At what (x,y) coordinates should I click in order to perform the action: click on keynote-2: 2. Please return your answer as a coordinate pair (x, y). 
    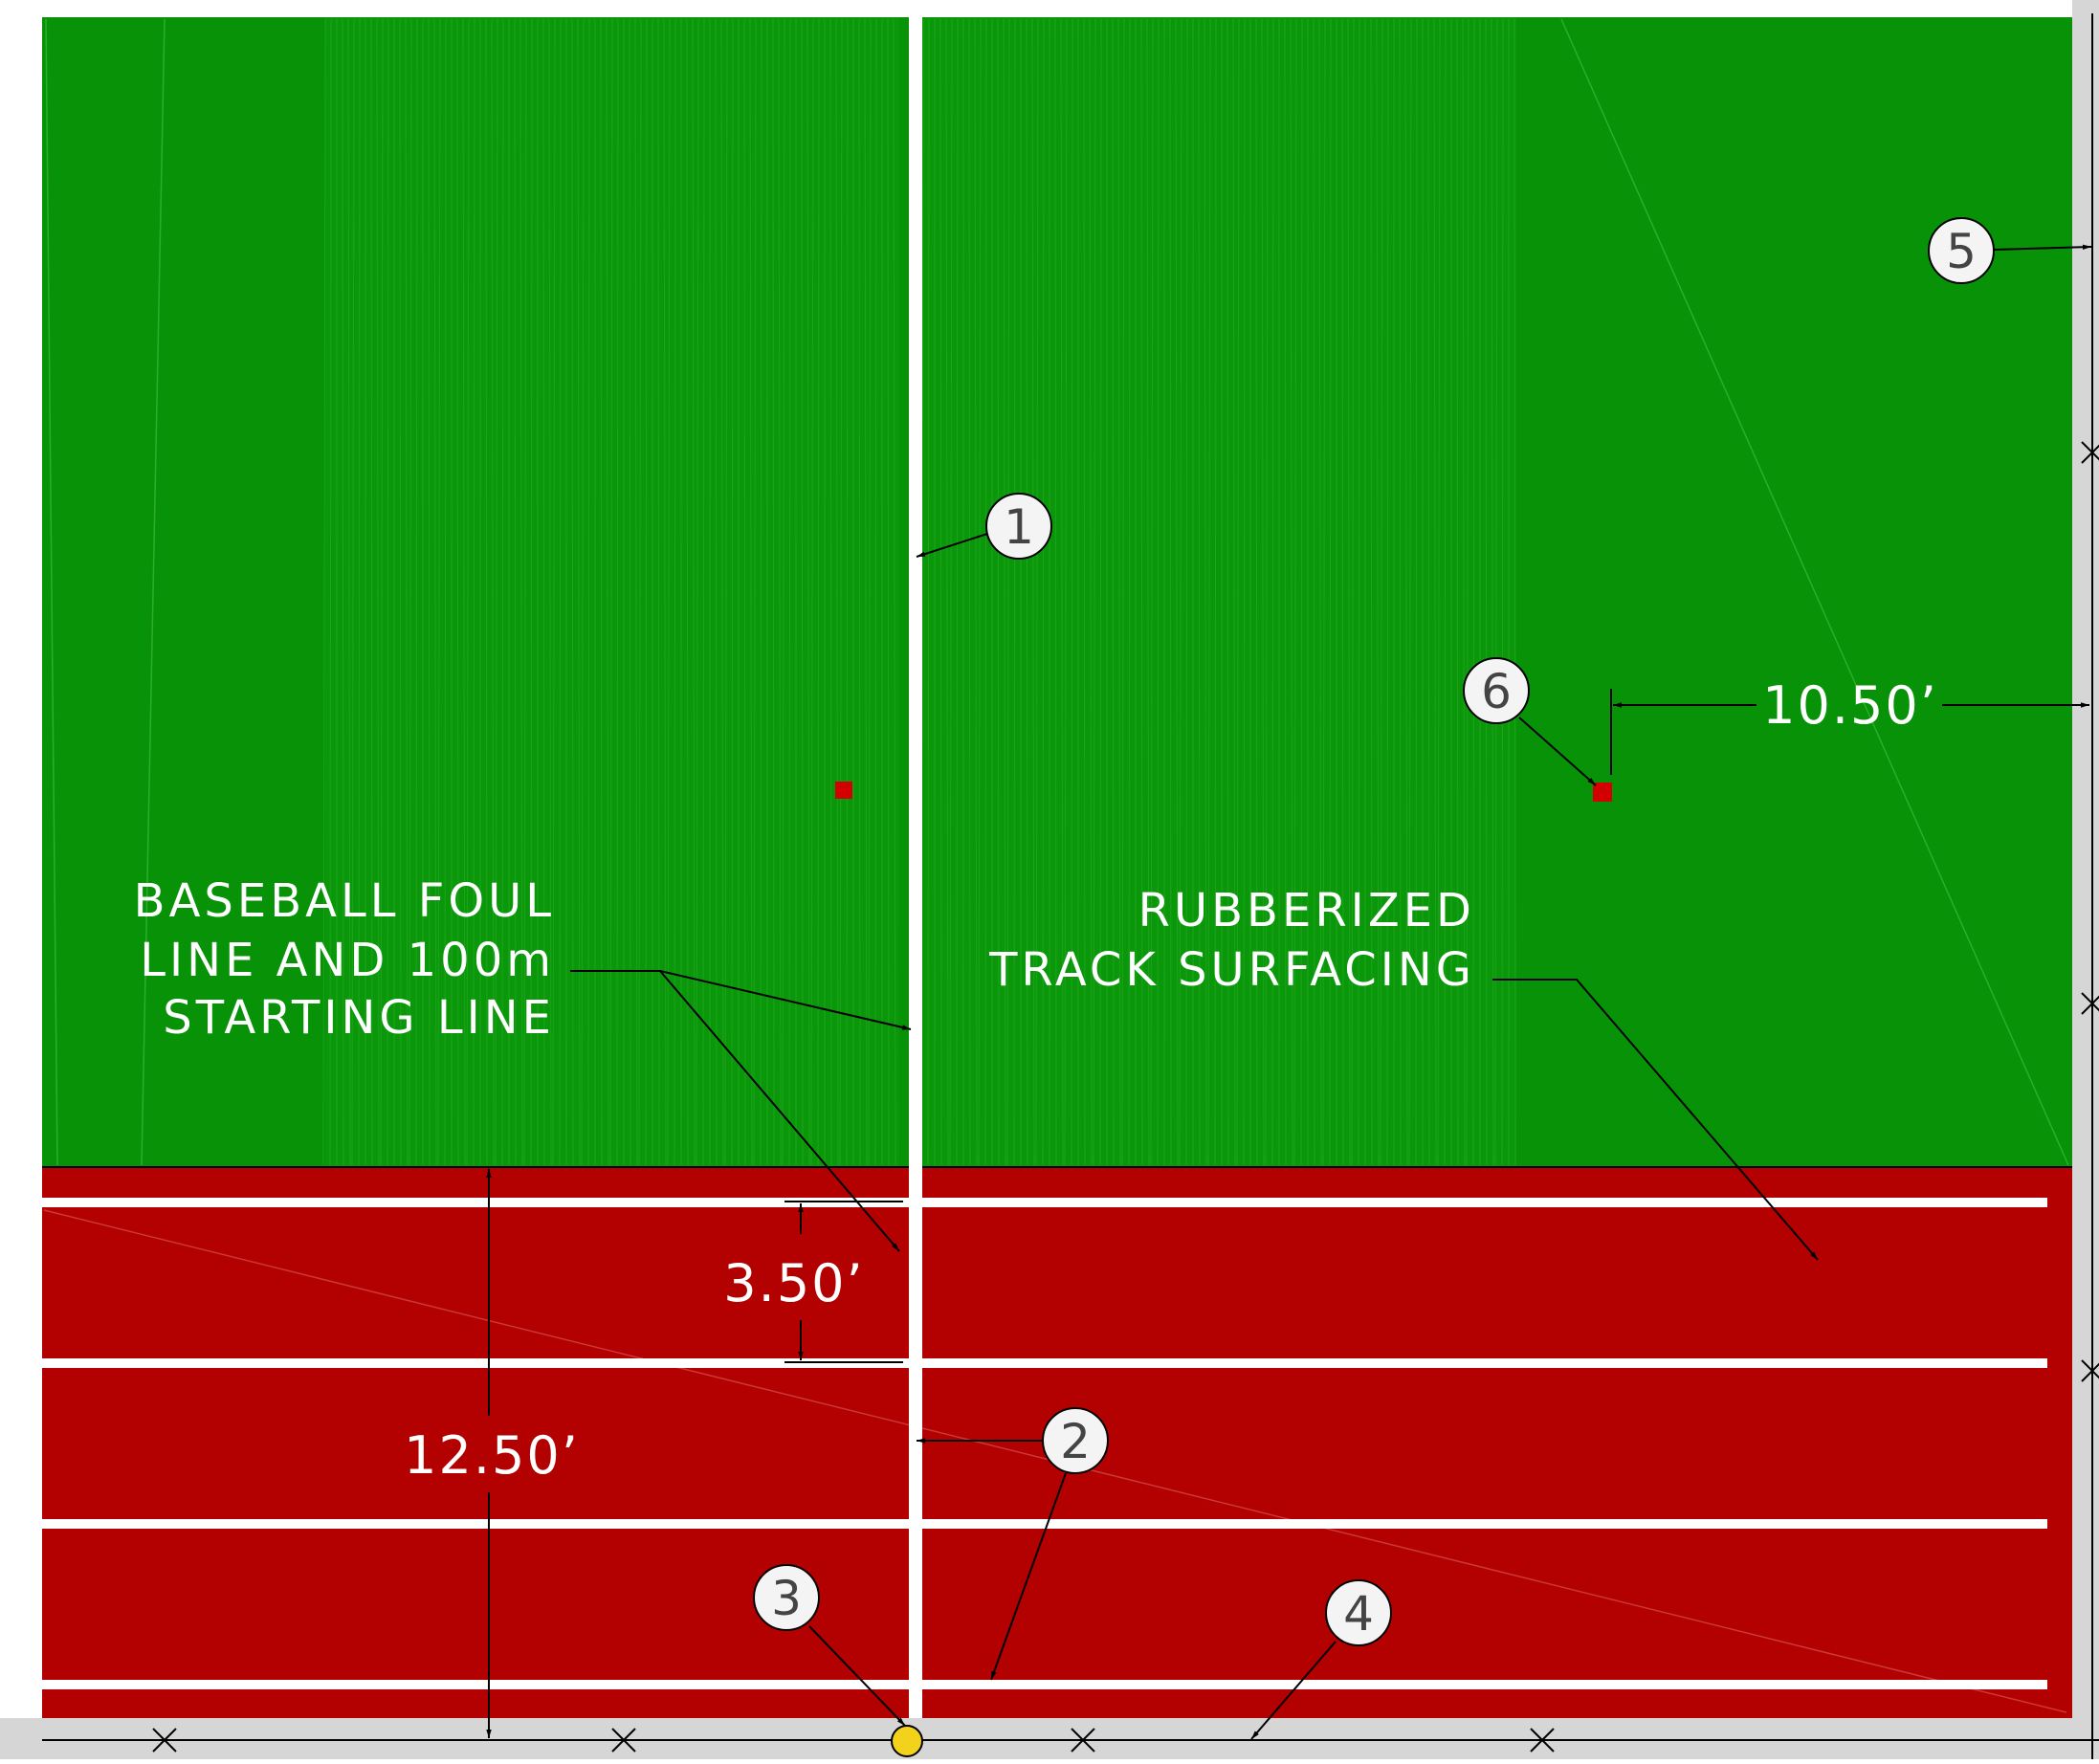
    Looking at the image, I should click on (1075, 1440).